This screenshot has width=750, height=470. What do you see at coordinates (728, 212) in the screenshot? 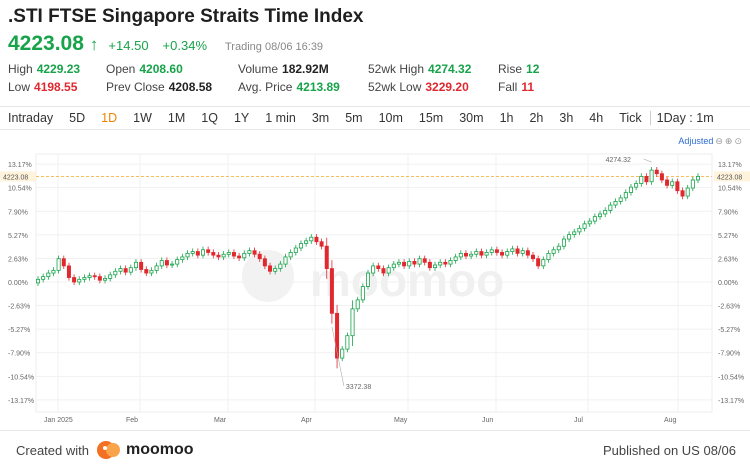
I see `y-tick-right: 7.90%` at bounding box center [728, 212].